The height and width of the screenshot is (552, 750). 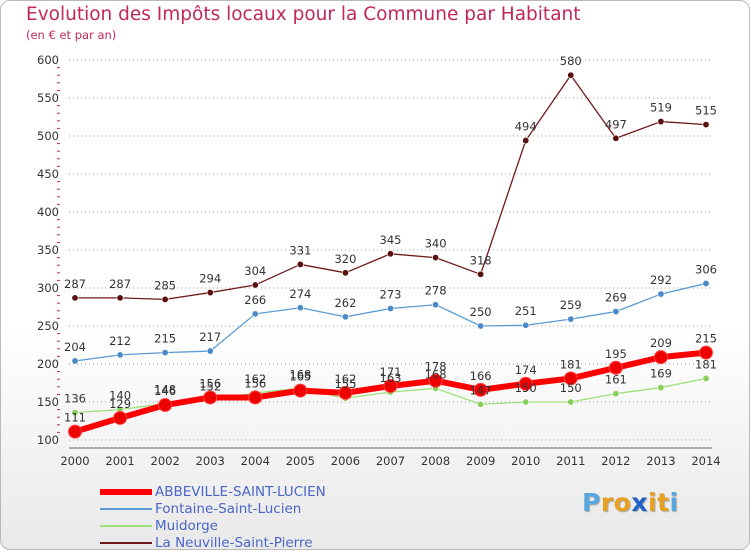 I want to click on x-tick-label: 2003, so click(x=210, y=461).